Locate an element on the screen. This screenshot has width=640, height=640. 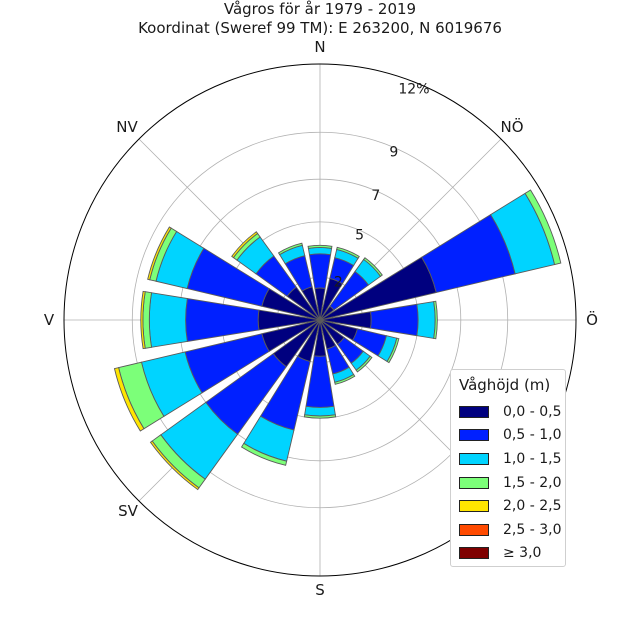
legend-label: 2,5 - 3,0 is located at coordinates (532, 529).